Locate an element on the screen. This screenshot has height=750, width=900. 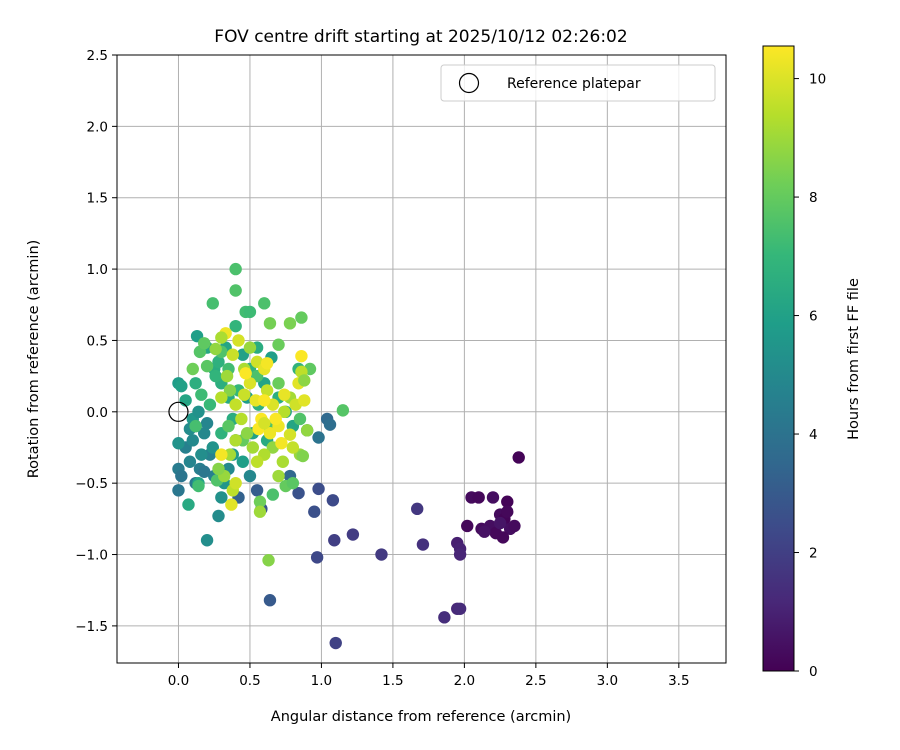
colorbar-tick-label: 0 is located at coordinates (813, 672).